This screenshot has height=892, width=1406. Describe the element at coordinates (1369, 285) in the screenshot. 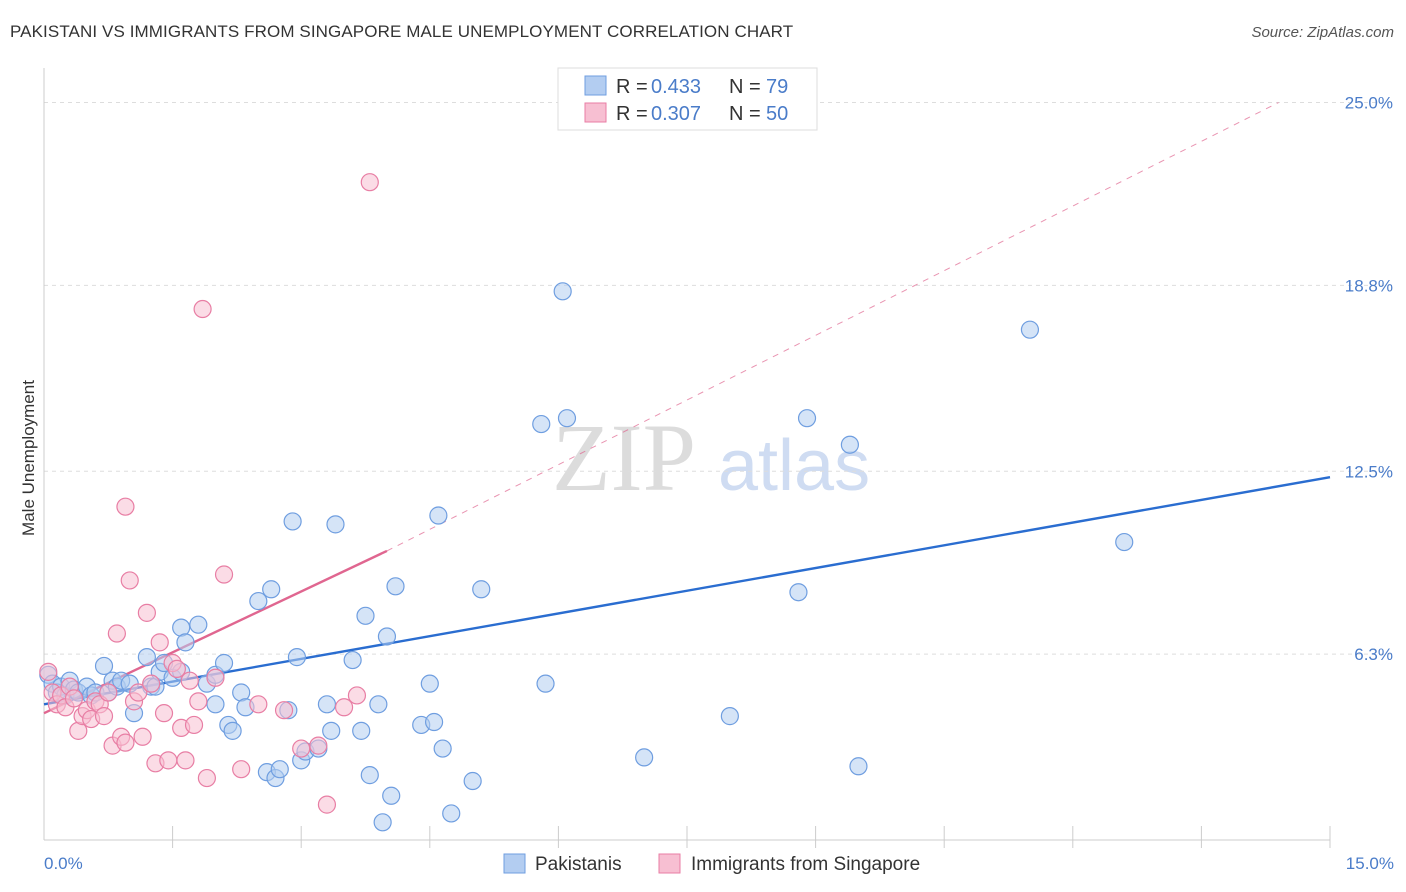

I see `y-tick-label: 18.8%` at that location.